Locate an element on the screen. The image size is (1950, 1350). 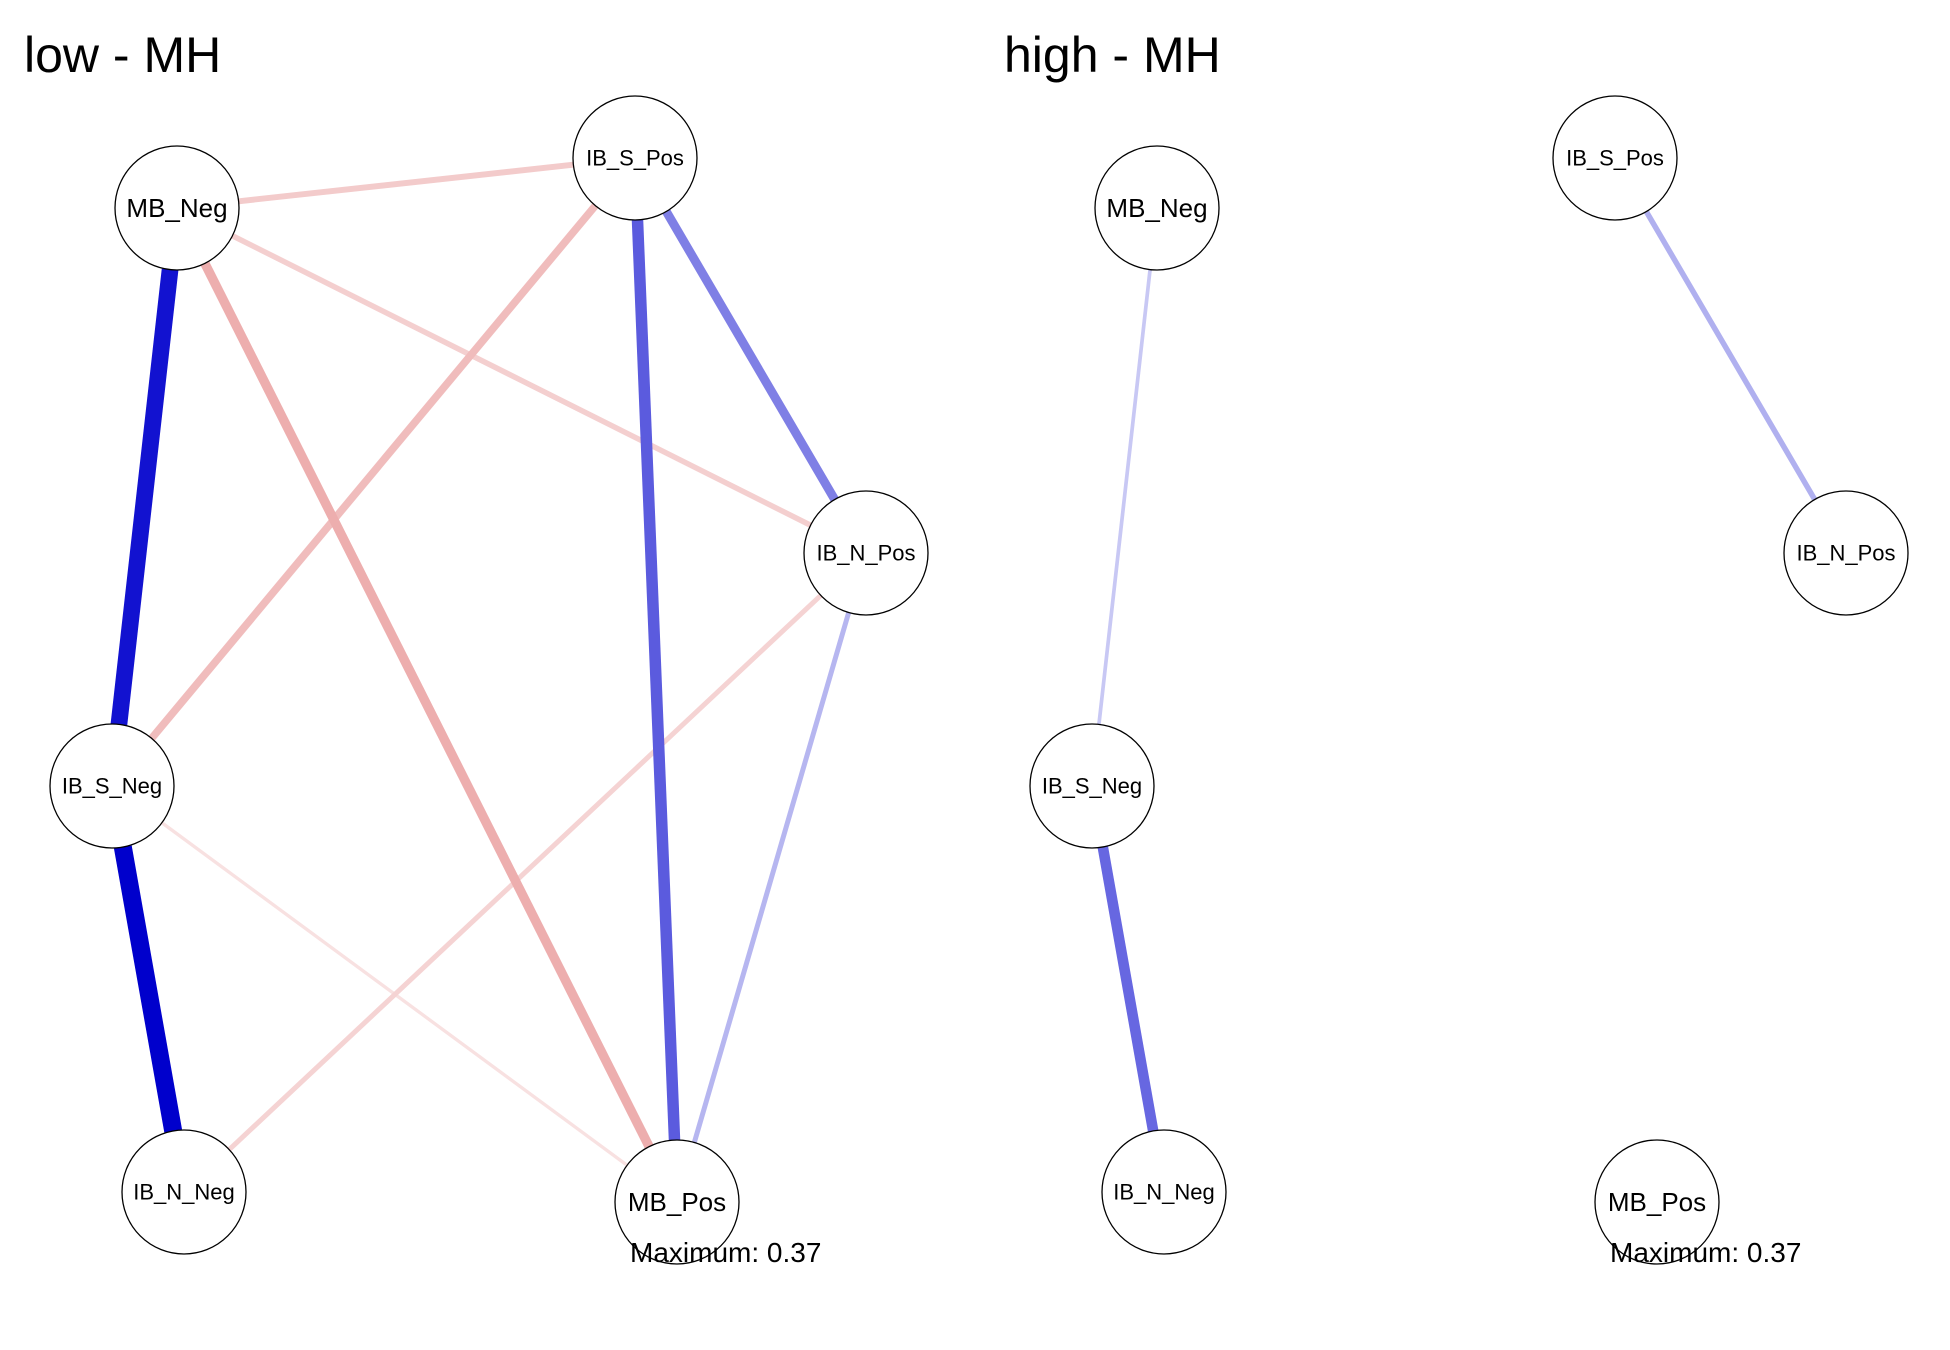
edge-ib_n_pos-mb_pos is located at coordinates (771, 877).